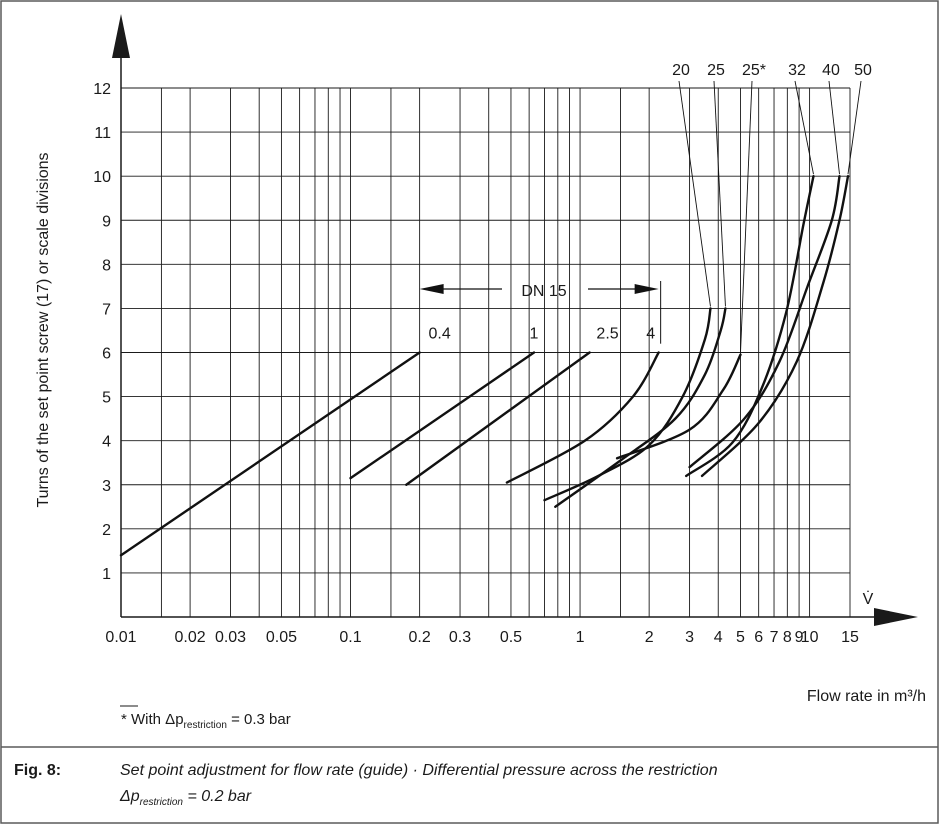  What do you see at coordinates (543, 291) in the screenshot?
I see `dn-range-label: DN 15` at bounding box center [543, 291].